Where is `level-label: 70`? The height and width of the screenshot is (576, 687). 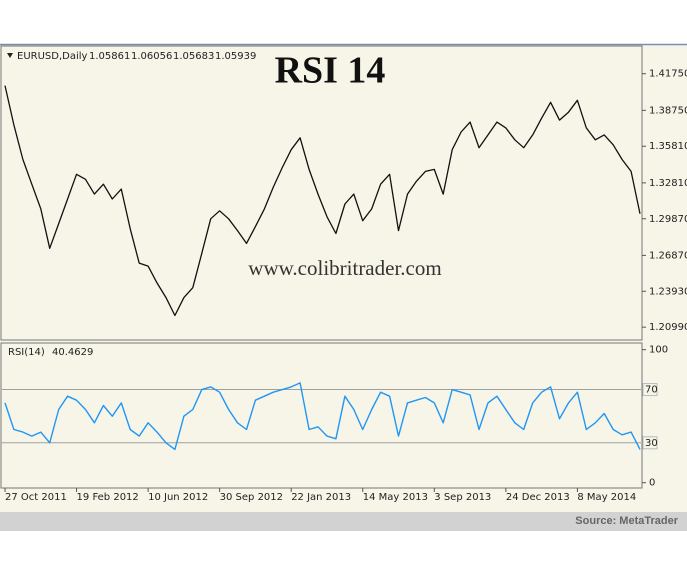 level-label: 70 is located at coordinates (651, 390).